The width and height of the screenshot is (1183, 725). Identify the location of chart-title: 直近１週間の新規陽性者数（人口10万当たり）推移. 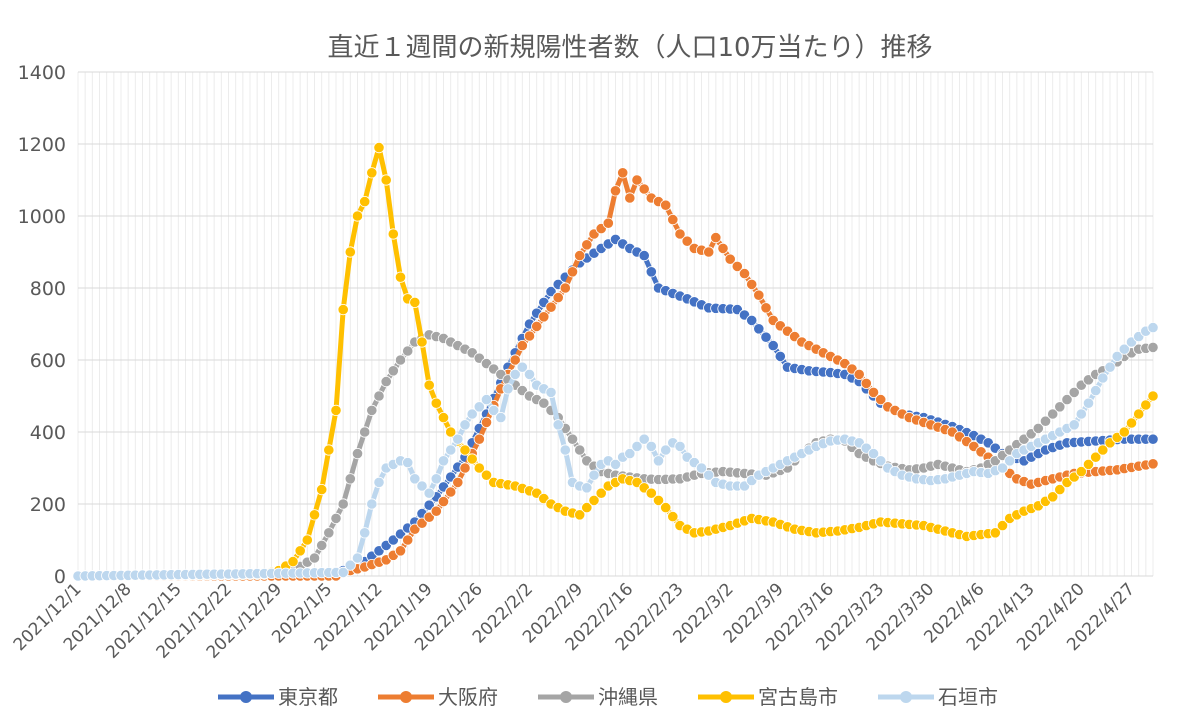
(629, 48).